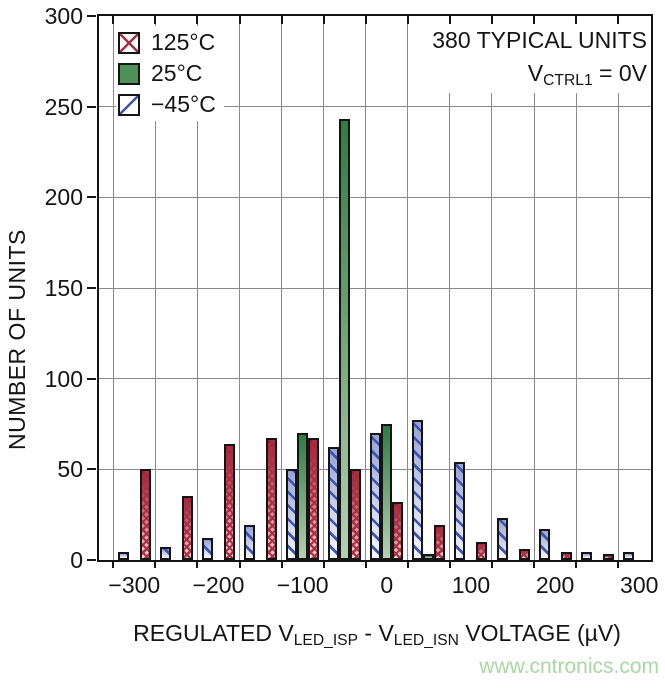 The width and height of the screenshot is (665, 692). I want to click on y-tick-label: 250, so click(63, 106).